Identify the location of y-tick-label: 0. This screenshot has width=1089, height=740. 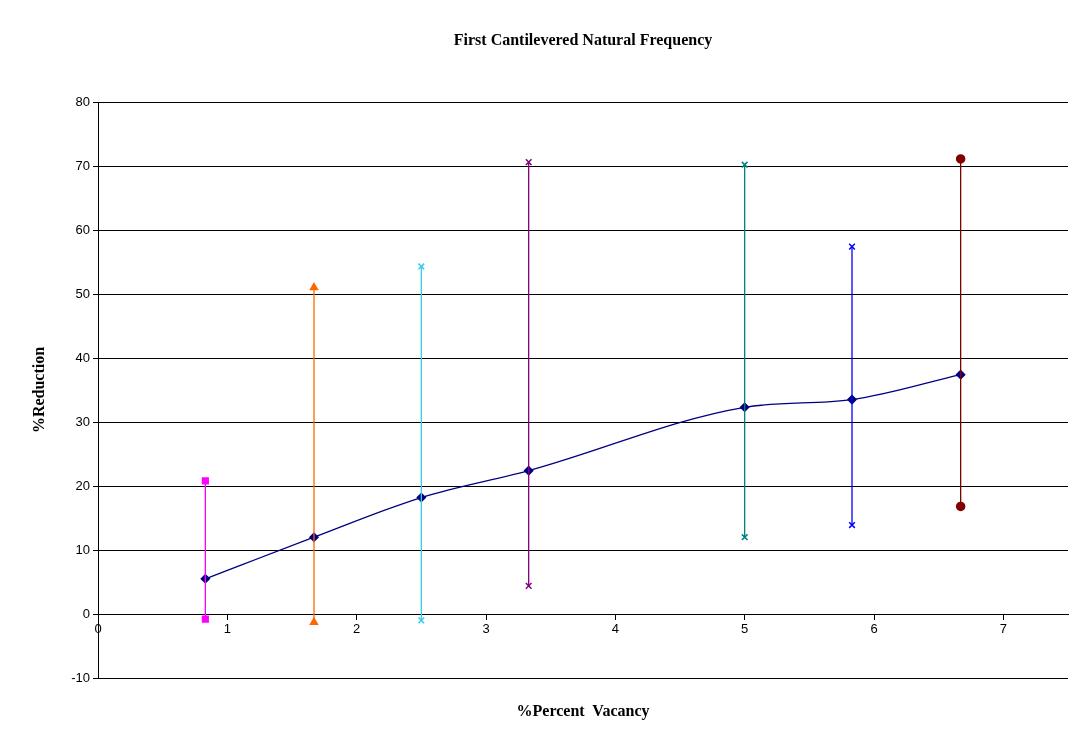
(86, 613).